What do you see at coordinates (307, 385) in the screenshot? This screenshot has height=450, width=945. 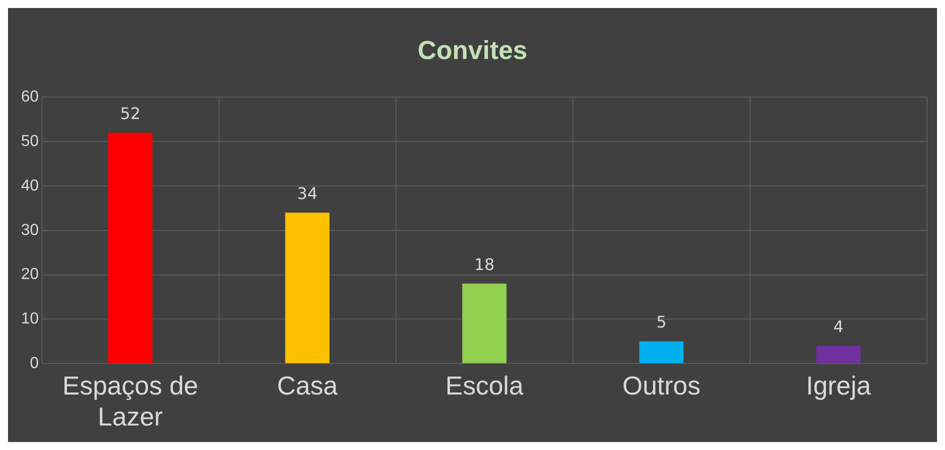 I see `x-tick-label: Casa` at bounding box center [307, 385].